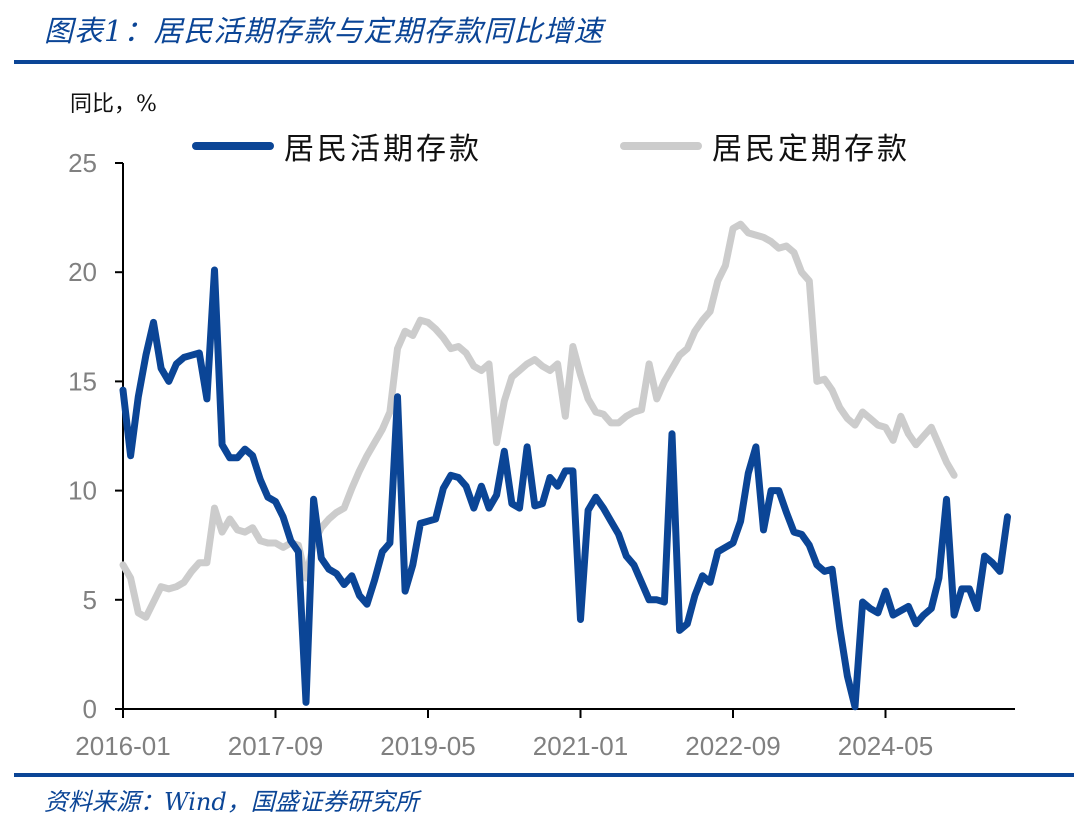  Describe the element at coordinates (122, 746) in the screenshot. I see `x-tick-label: 2016-01` at that location.